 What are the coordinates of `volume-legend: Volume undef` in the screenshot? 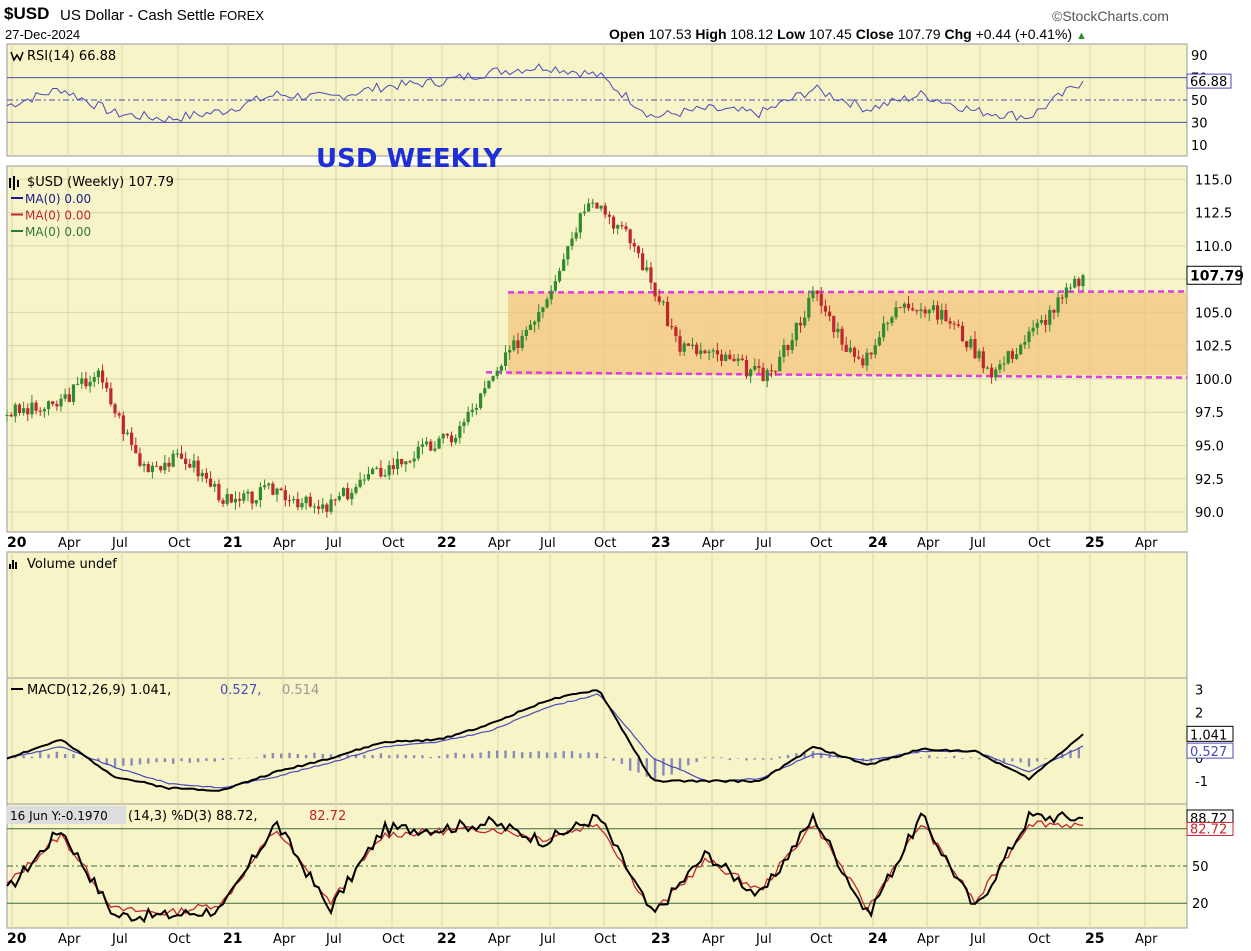 It's located at (72, 564).